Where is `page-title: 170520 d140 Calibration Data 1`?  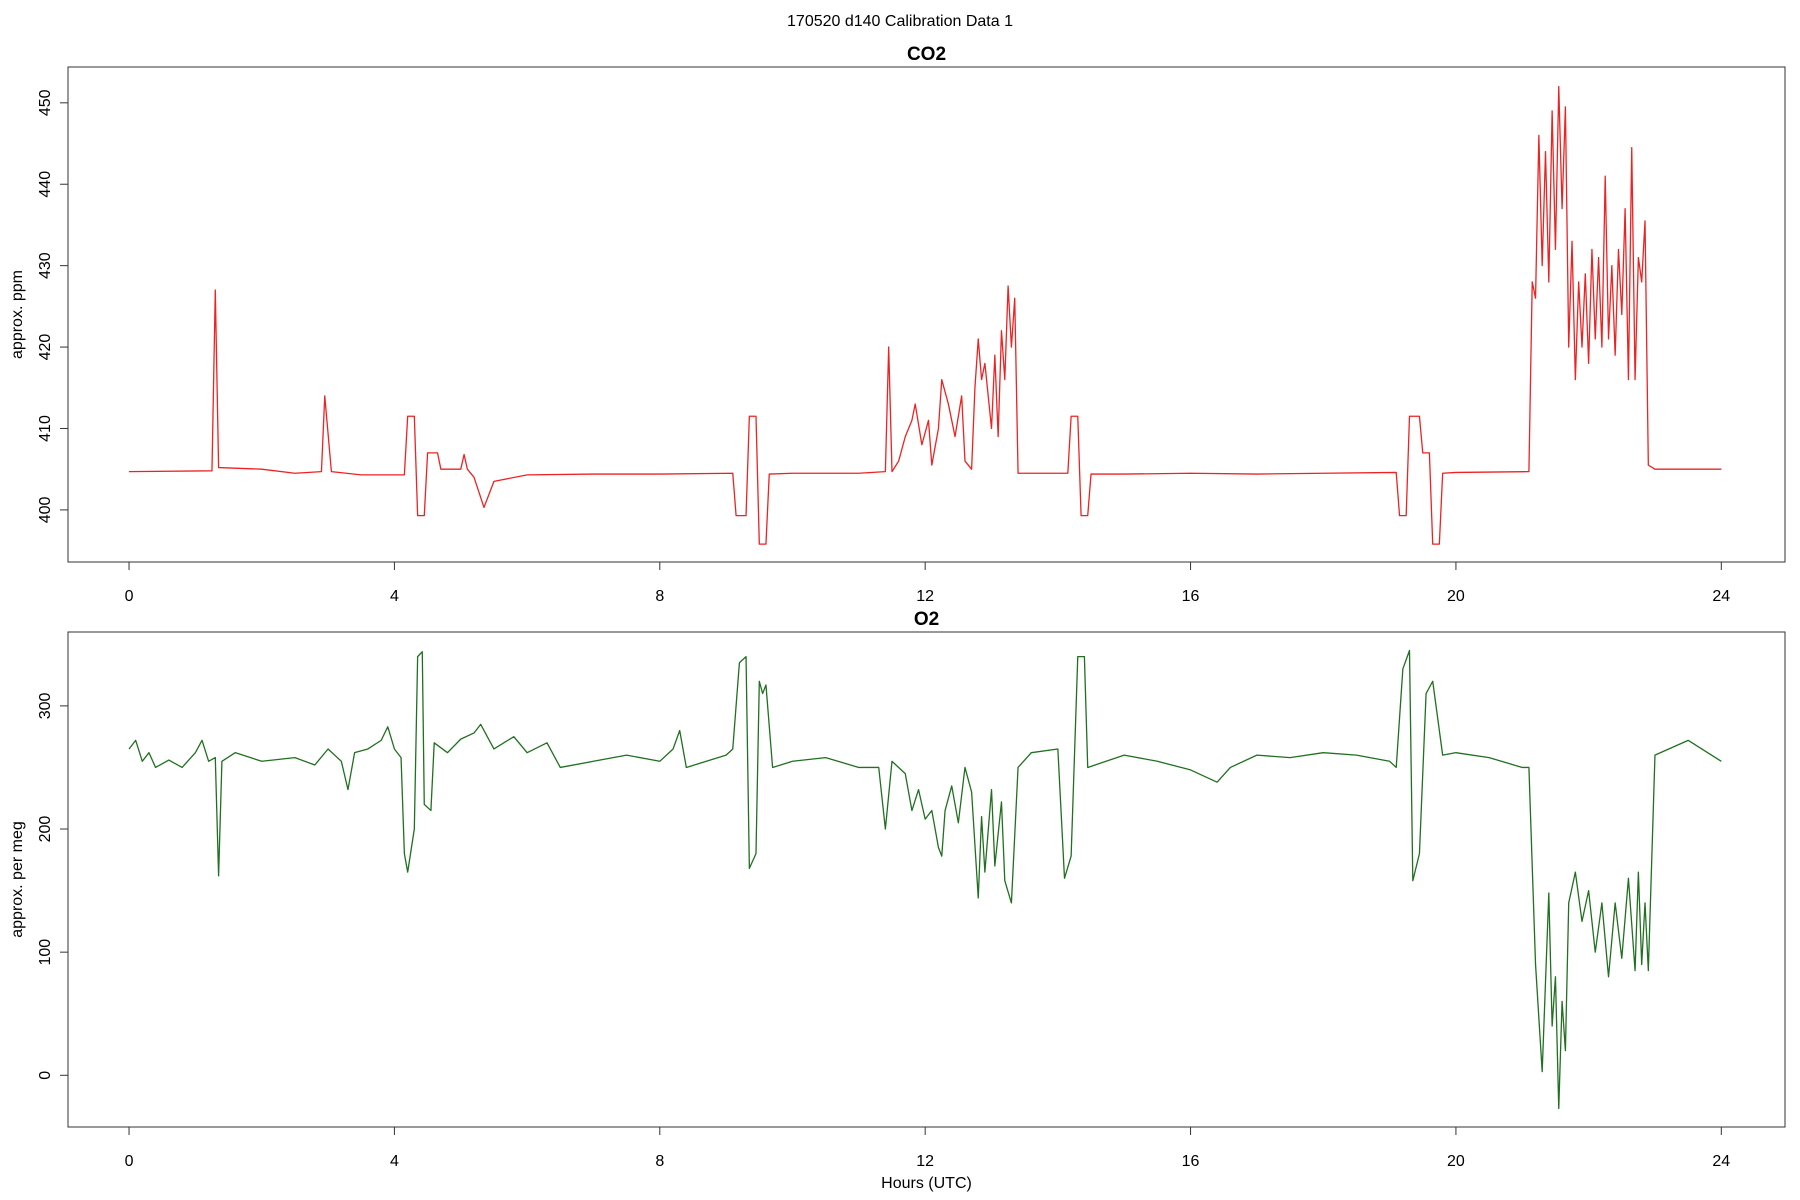 page-title: 170520 d140 Calibration Data 1 is located at coordinates (900, 21).